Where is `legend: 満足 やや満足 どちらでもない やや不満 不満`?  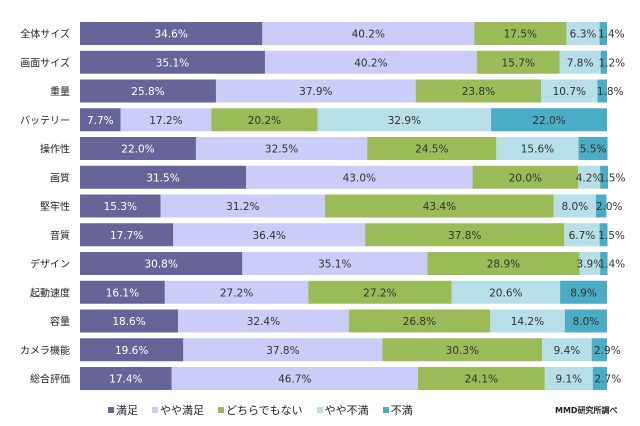 legend: 満足 やや満足 どちらでもない やや不満 不満 is located at coordinates (260, 410).